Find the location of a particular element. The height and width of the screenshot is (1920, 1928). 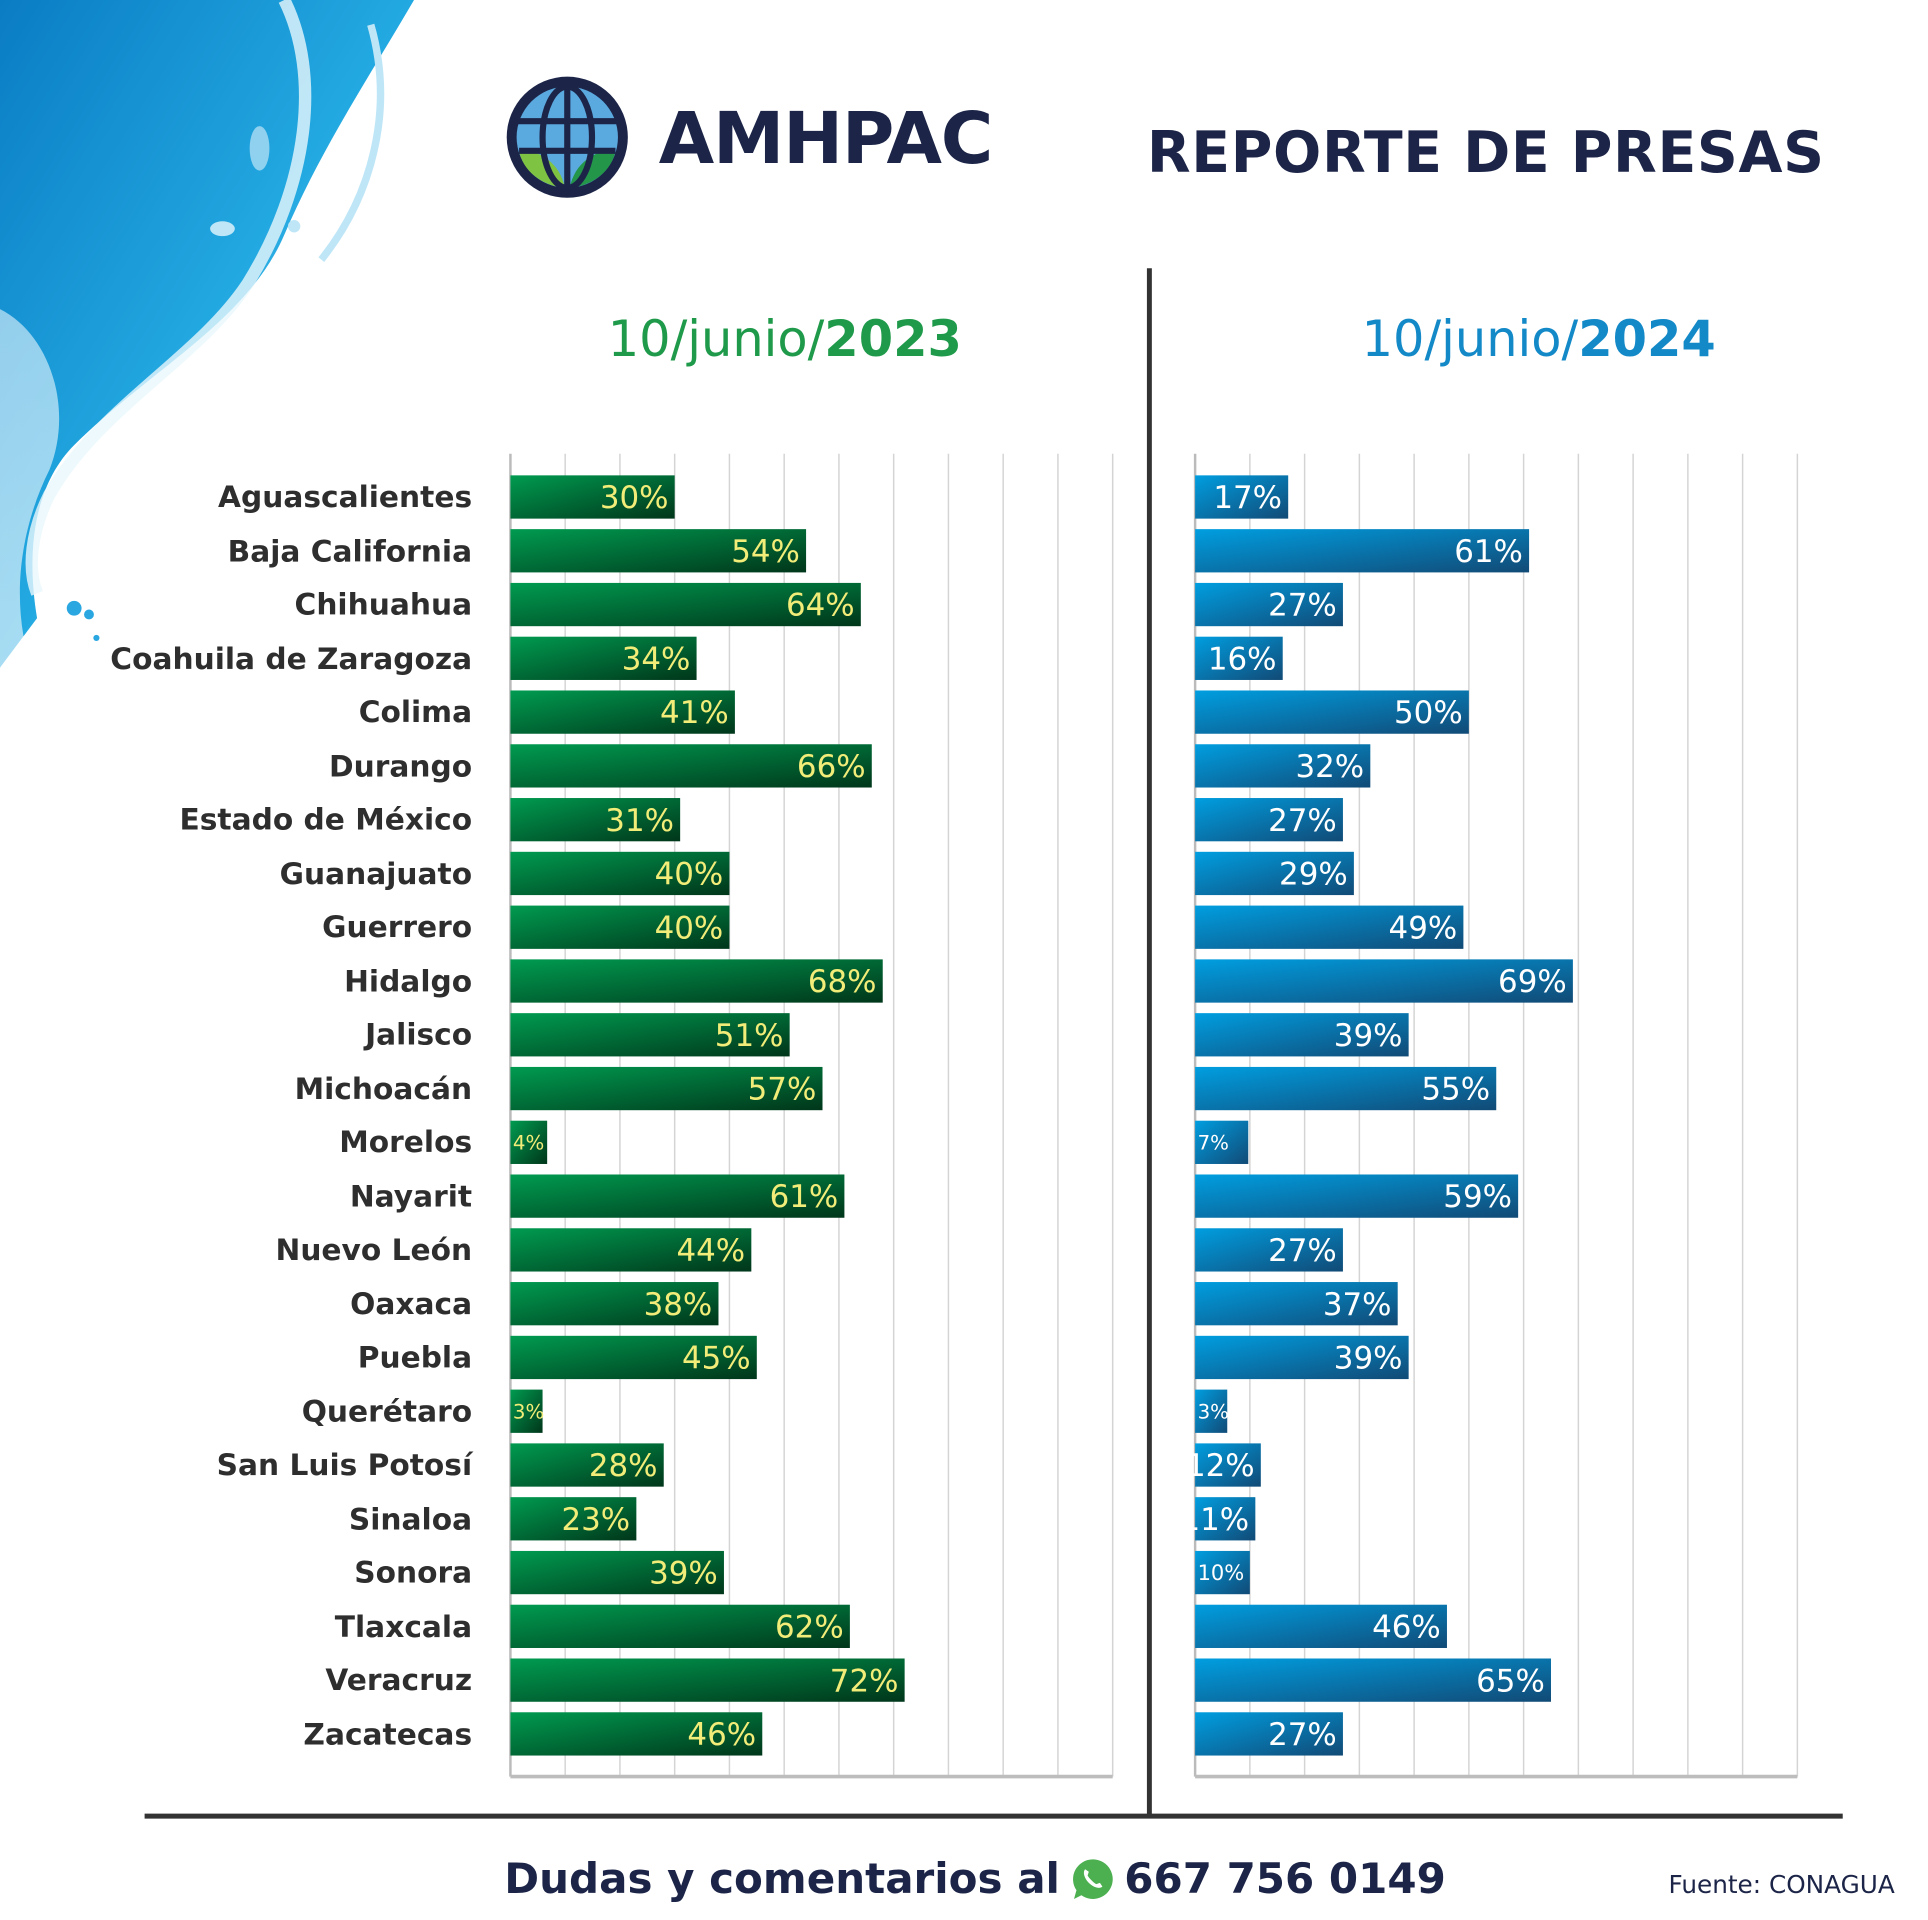

data-label: 65% is located at coordinates (1510, 1681).